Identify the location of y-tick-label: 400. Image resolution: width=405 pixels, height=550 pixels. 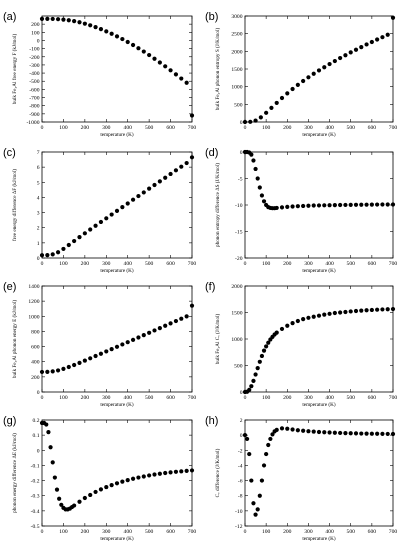
(35, 363).